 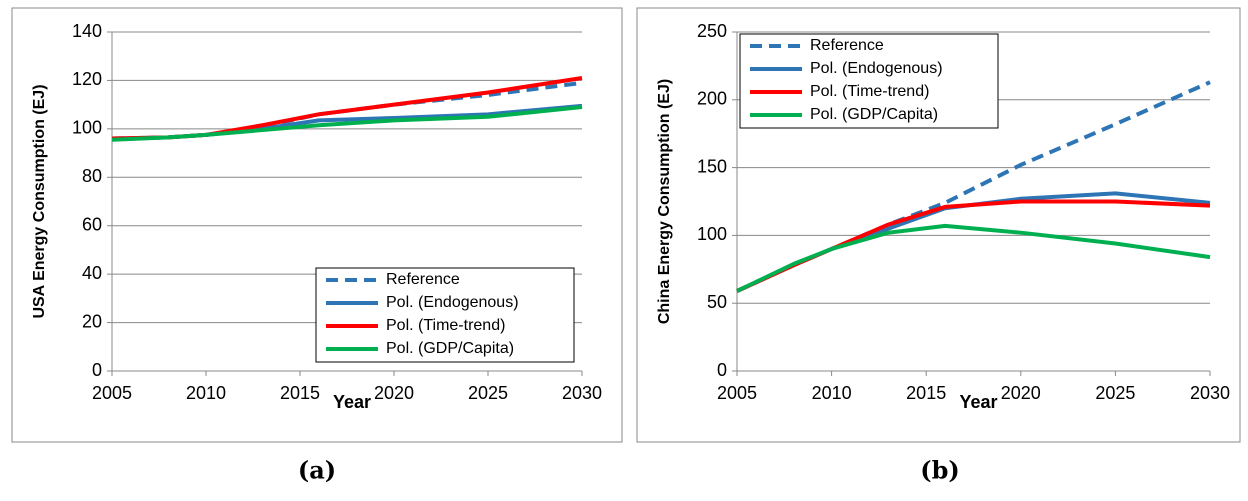 What do you see at coordinates (87, 31) in the screenshot?
I see `y-tick-label: 140` at bounding box center [87, 31].